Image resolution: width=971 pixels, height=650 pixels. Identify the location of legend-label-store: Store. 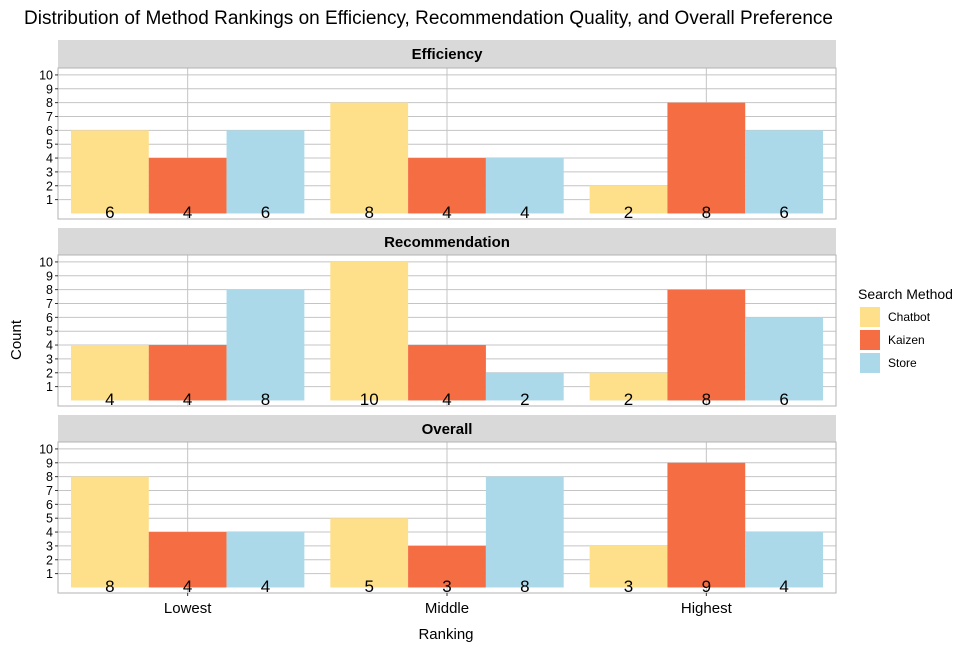
(902, 363).